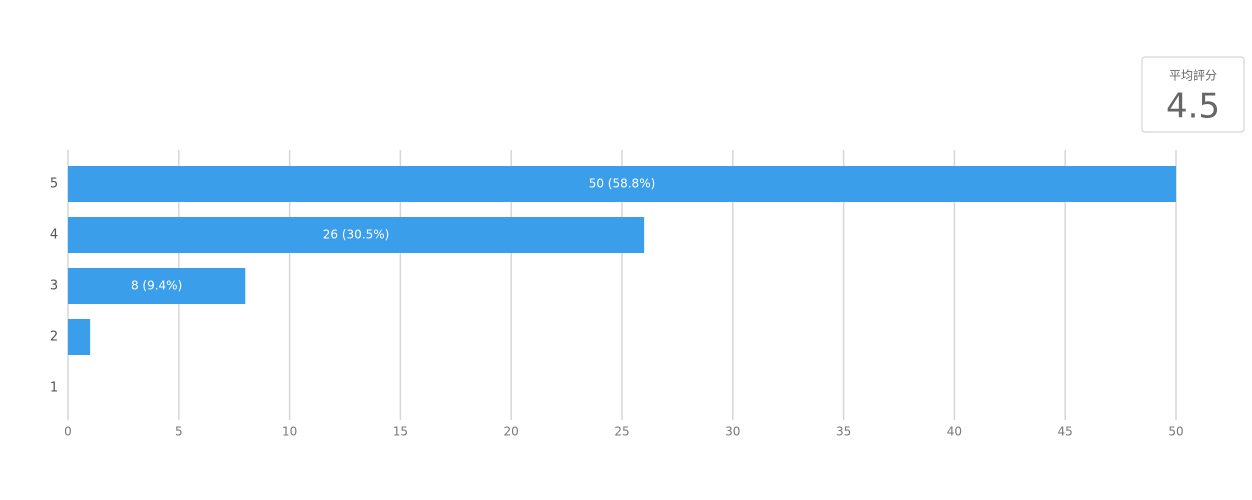 The image size is (1252, 500). I want to click on average-label: 平均評分, so click(1193, 75).